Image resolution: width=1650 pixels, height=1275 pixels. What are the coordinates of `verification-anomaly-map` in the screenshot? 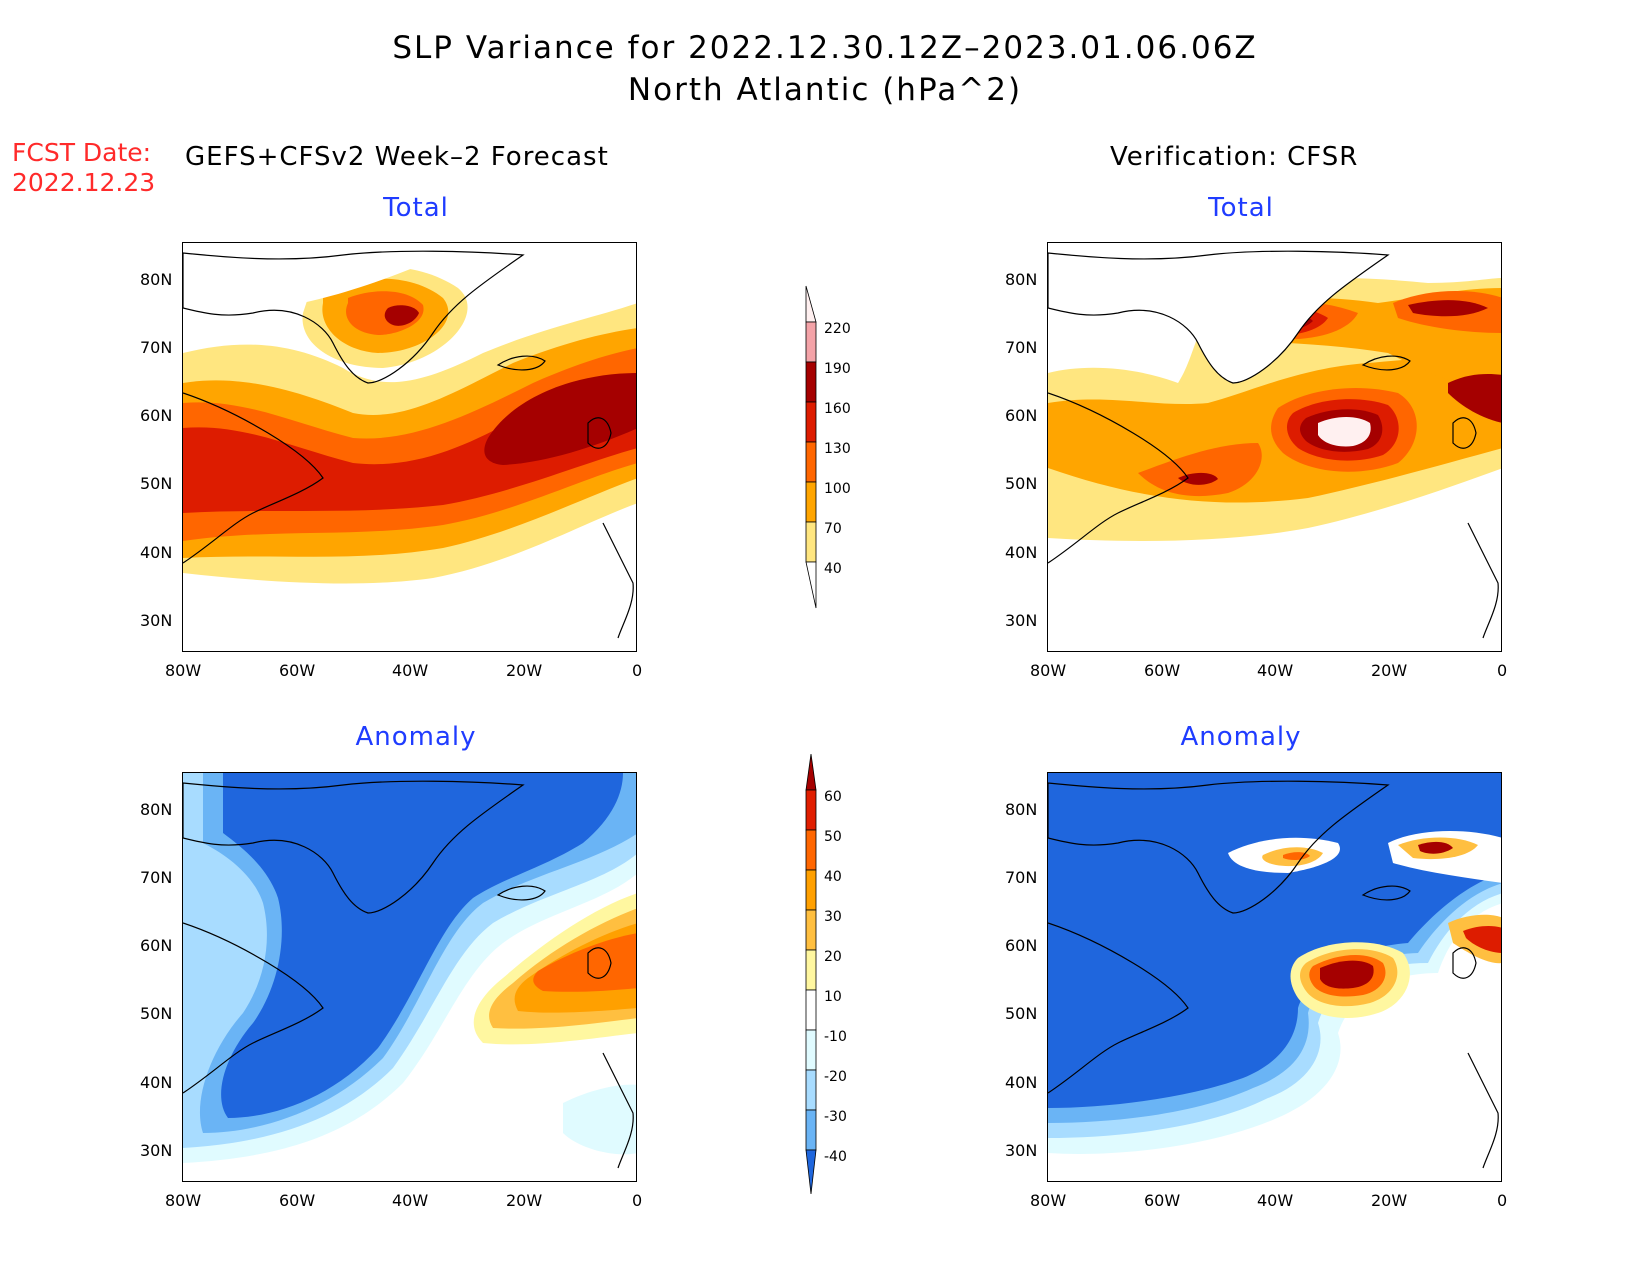 It's located at (1274, 977).